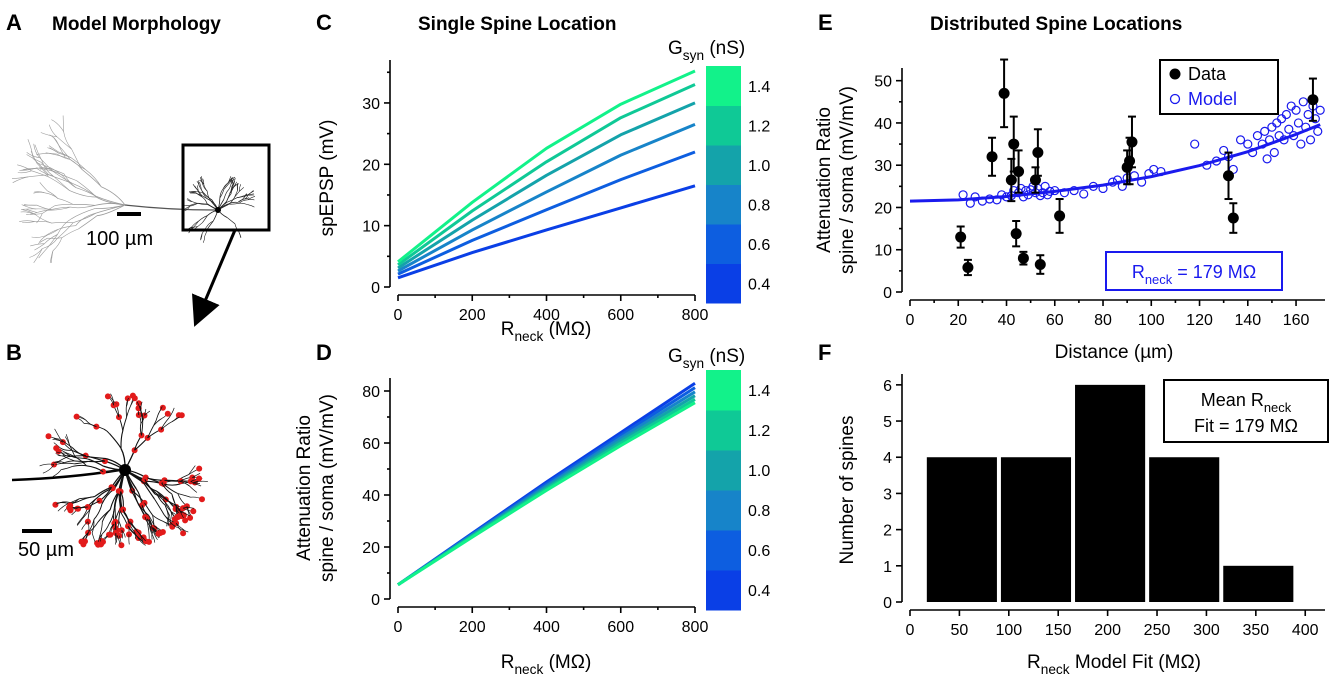 This screenshot has width=1334, height=681. What do you see at coordinates (1175, 74) in the screenshot?
I see `legend-data-marker` at bounding box center [1175, 74].